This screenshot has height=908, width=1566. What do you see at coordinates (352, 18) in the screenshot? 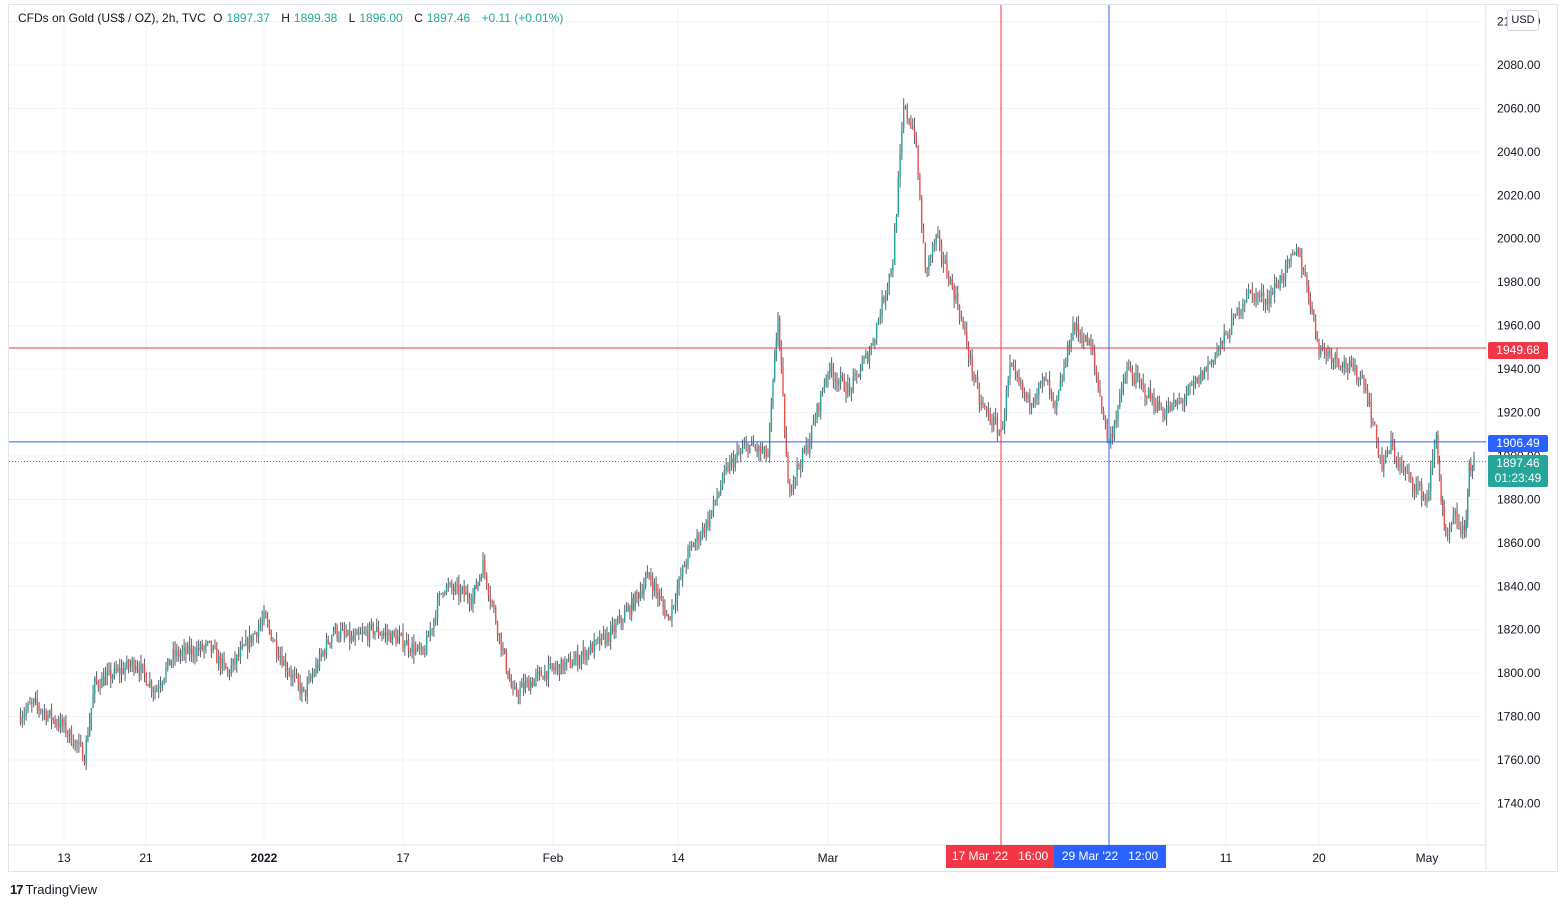
I see `low-label: L` at bounding box center [352, 18].